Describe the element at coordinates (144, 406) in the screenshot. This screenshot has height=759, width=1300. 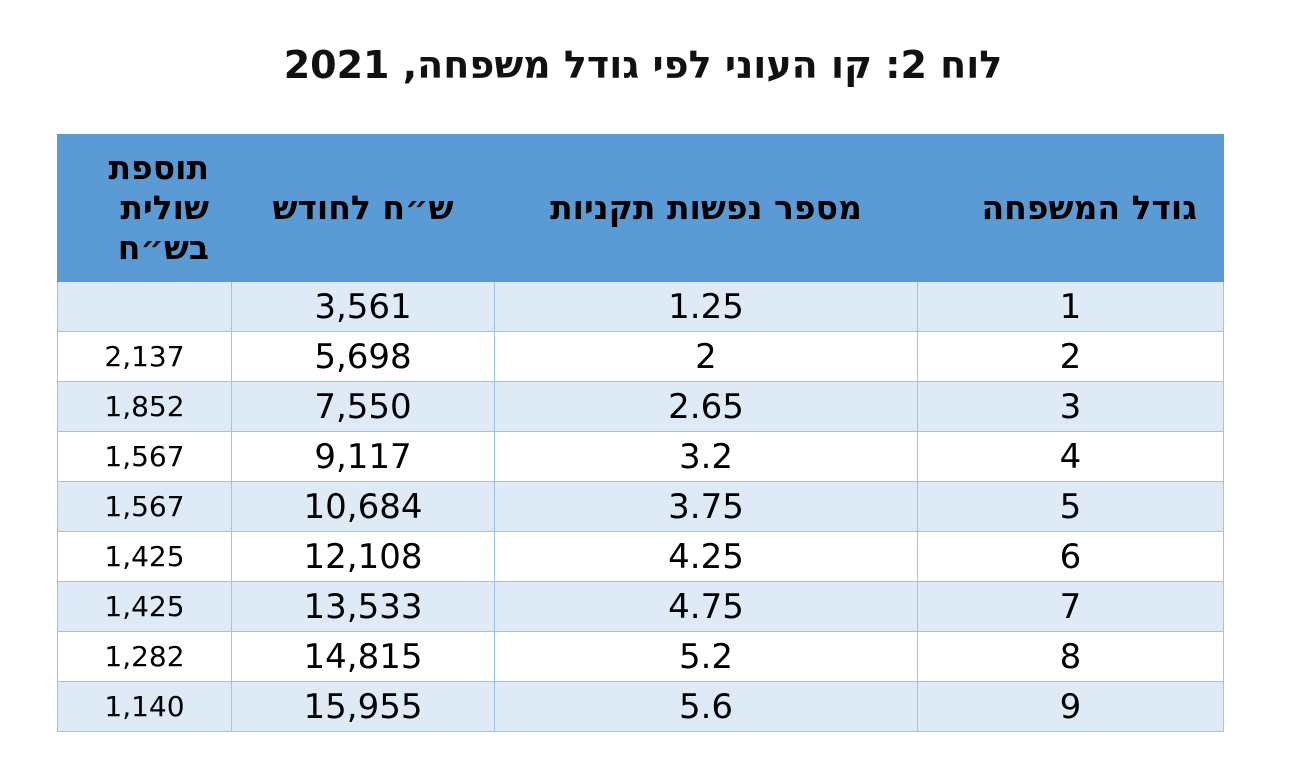
I see `cell-marginal-addition: 1,852` at that location.